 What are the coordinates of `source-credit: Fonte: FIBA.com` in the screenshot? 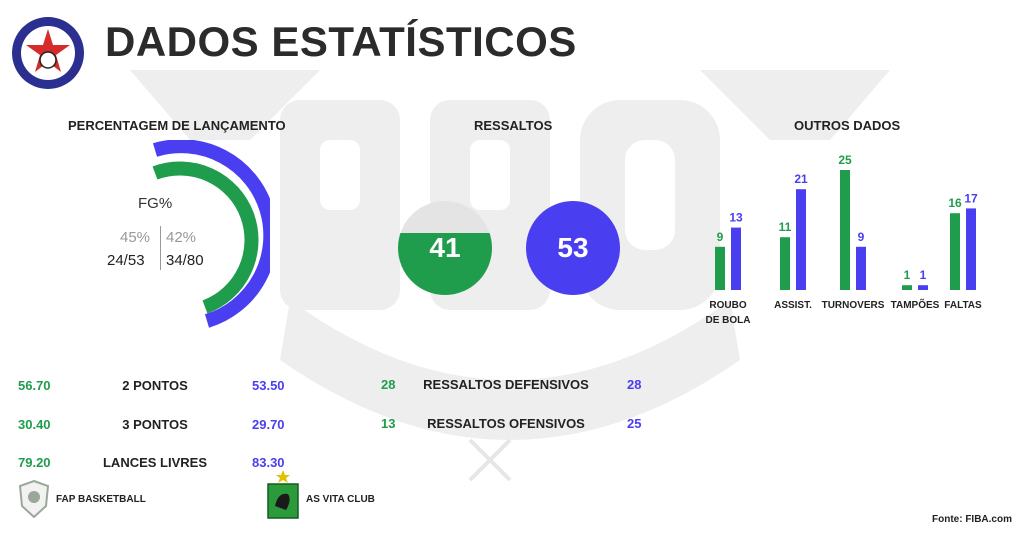 It's located at (972, 519).